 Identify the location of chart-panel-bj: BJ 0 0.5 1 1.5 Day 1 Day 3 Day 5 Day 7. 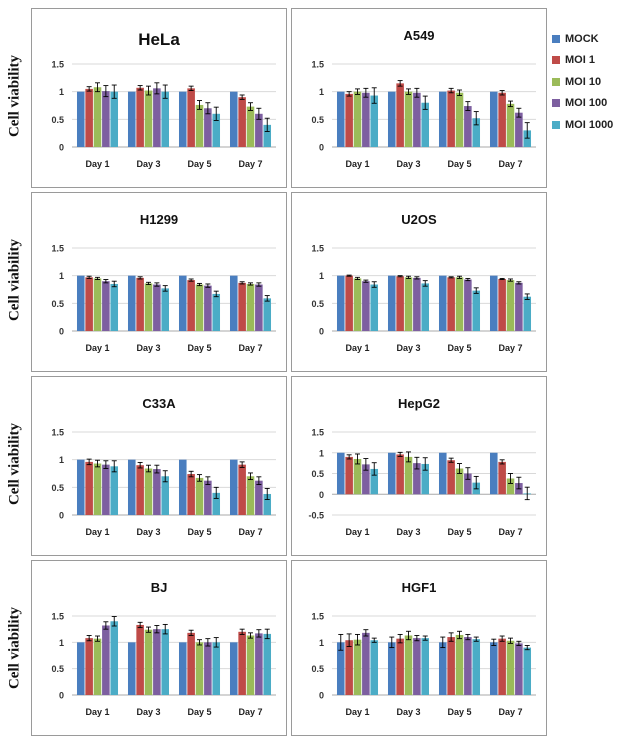
(159, 648).